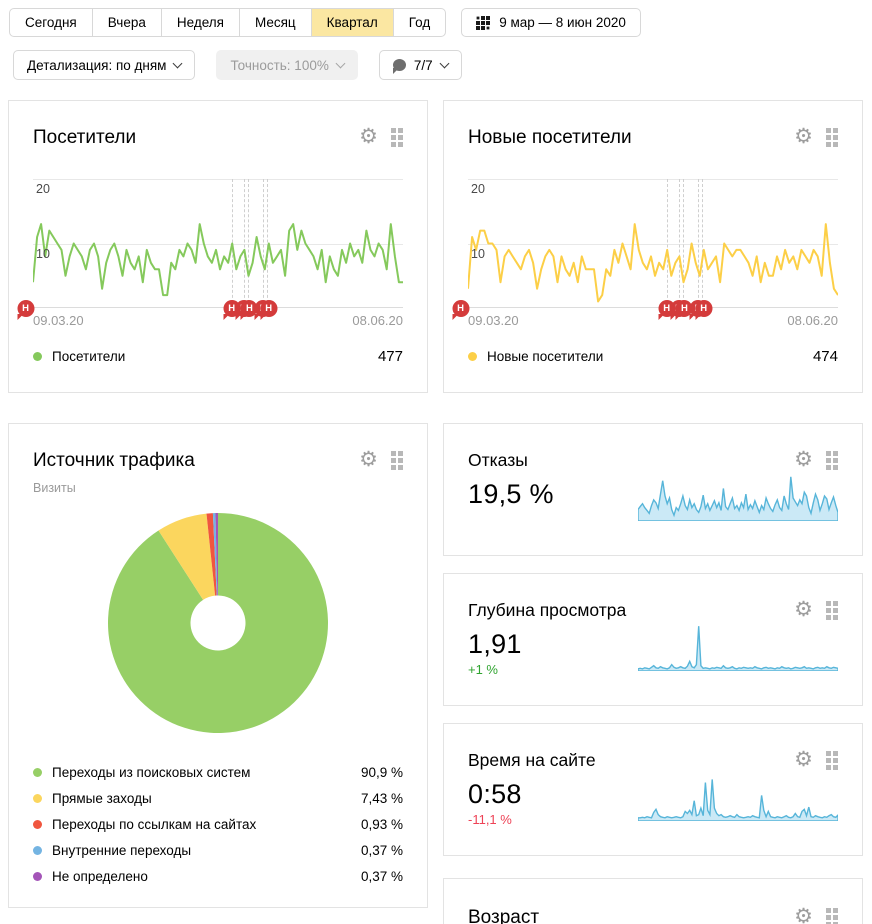 Image resolution: width=872 pixels, height=924 pixels. Describe the element at coordinates (420, 65) in the screenshot. I see `comments-dropdown: 7/7` at that location.